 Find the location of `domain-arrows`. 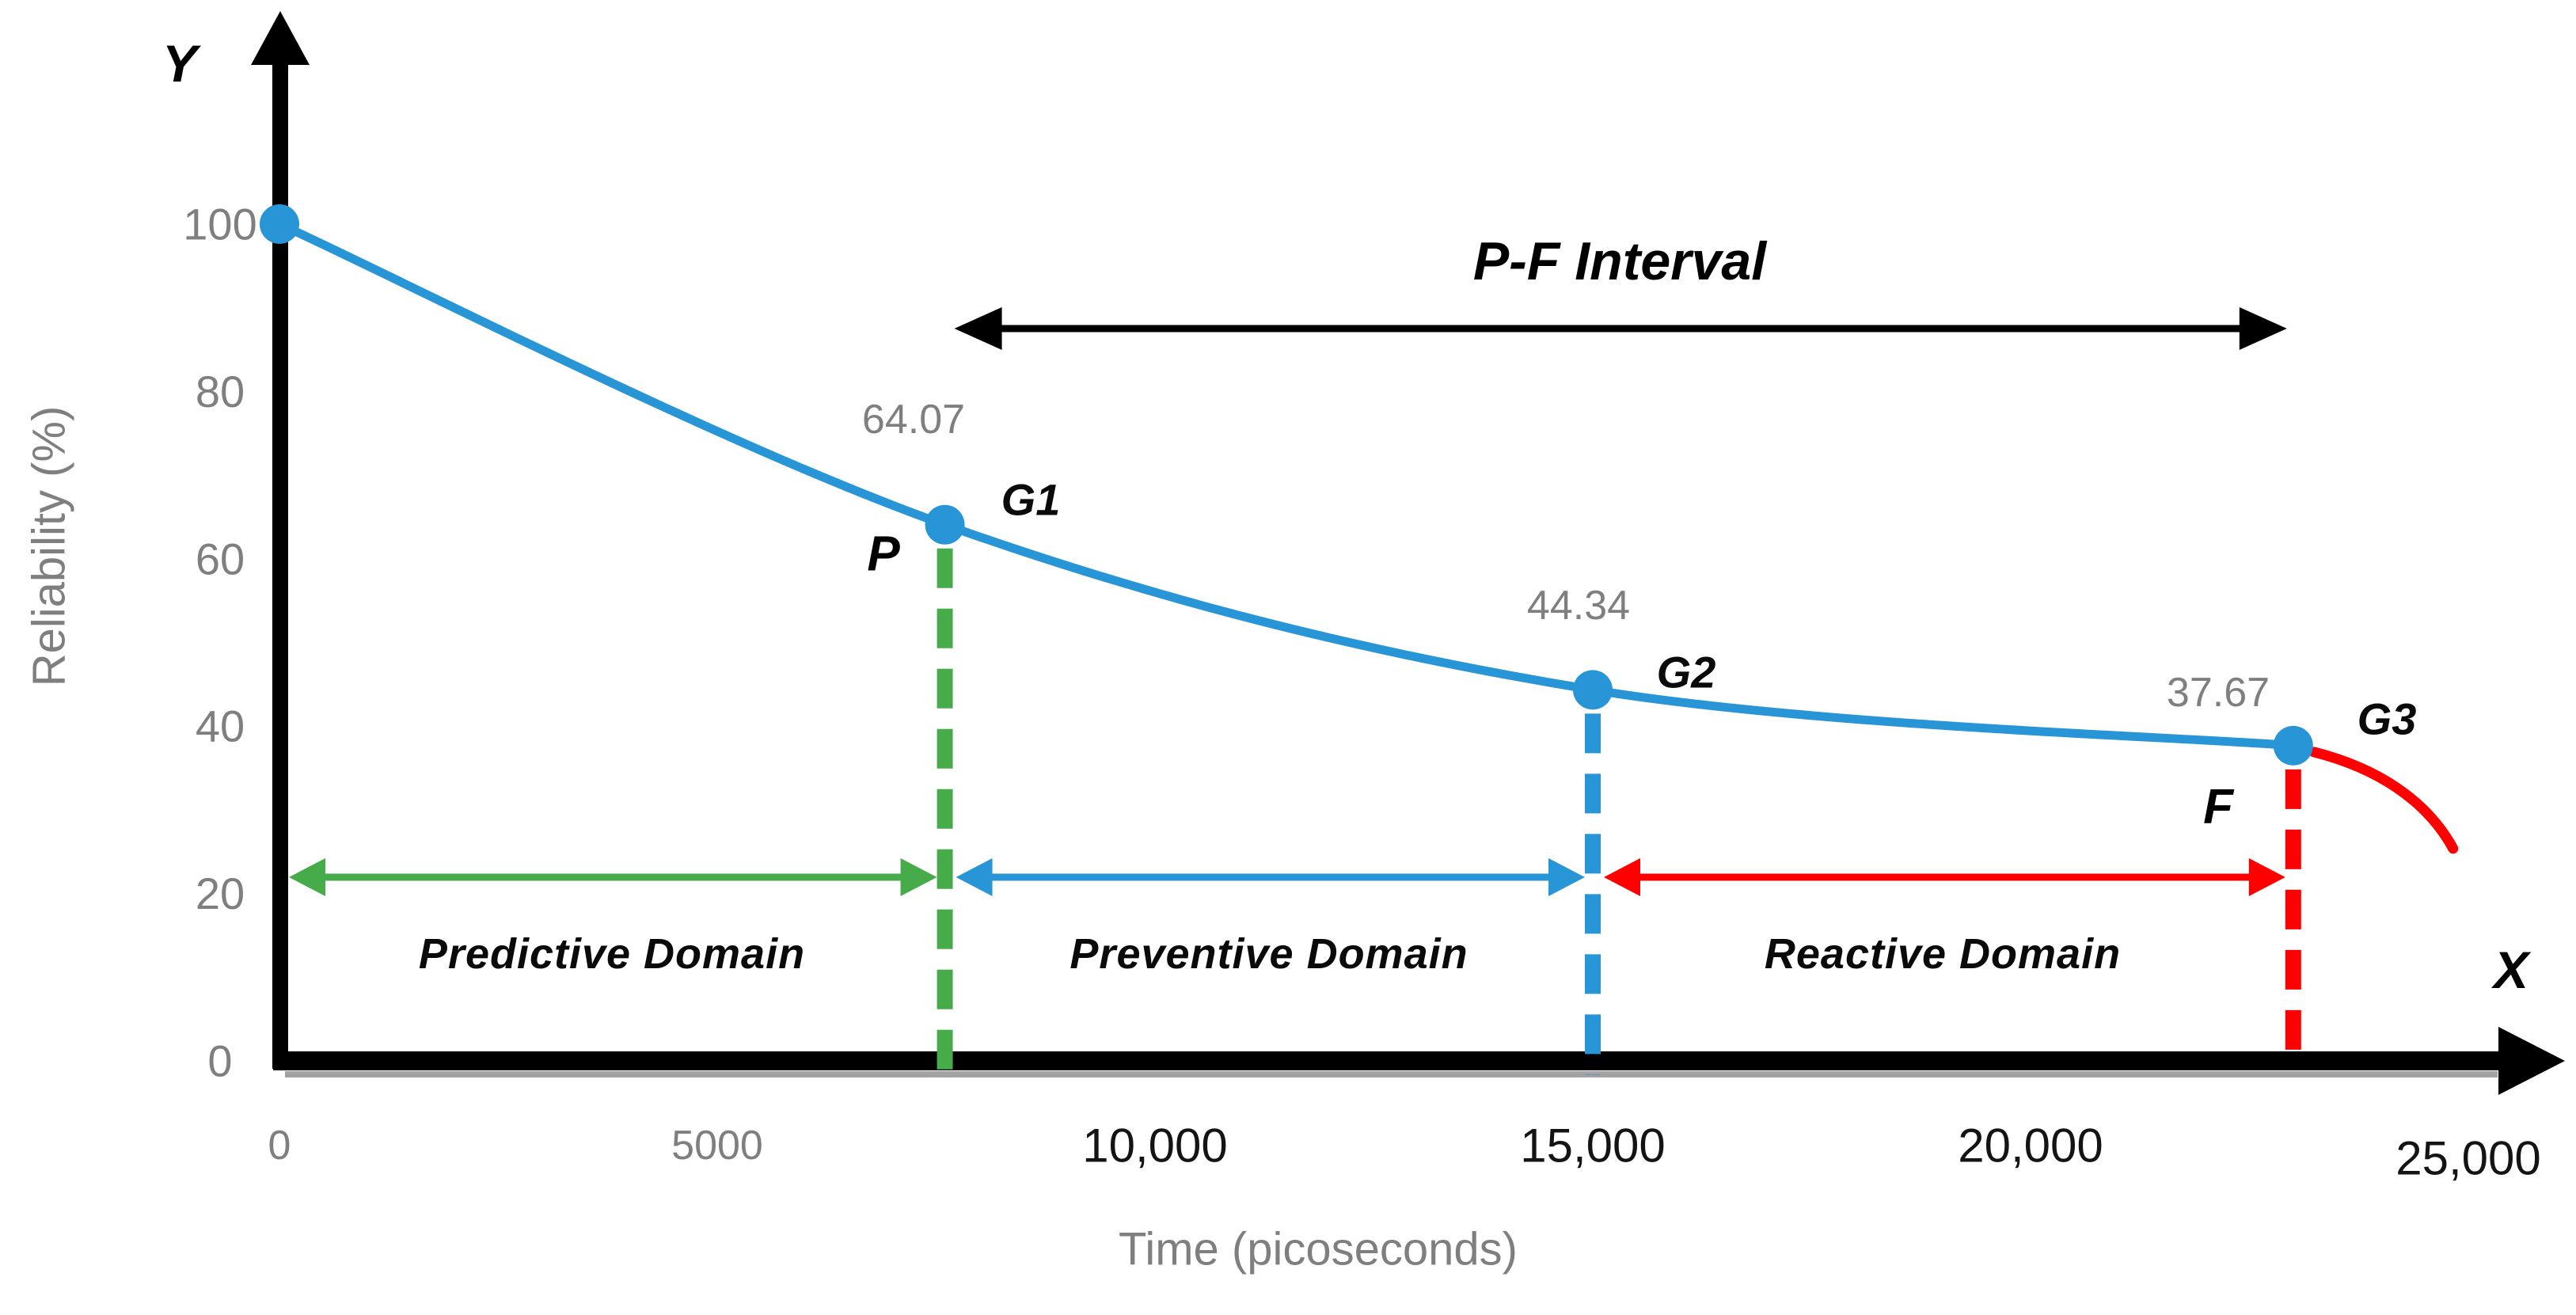

domain-arrows is located at coordinates (1287, 877).